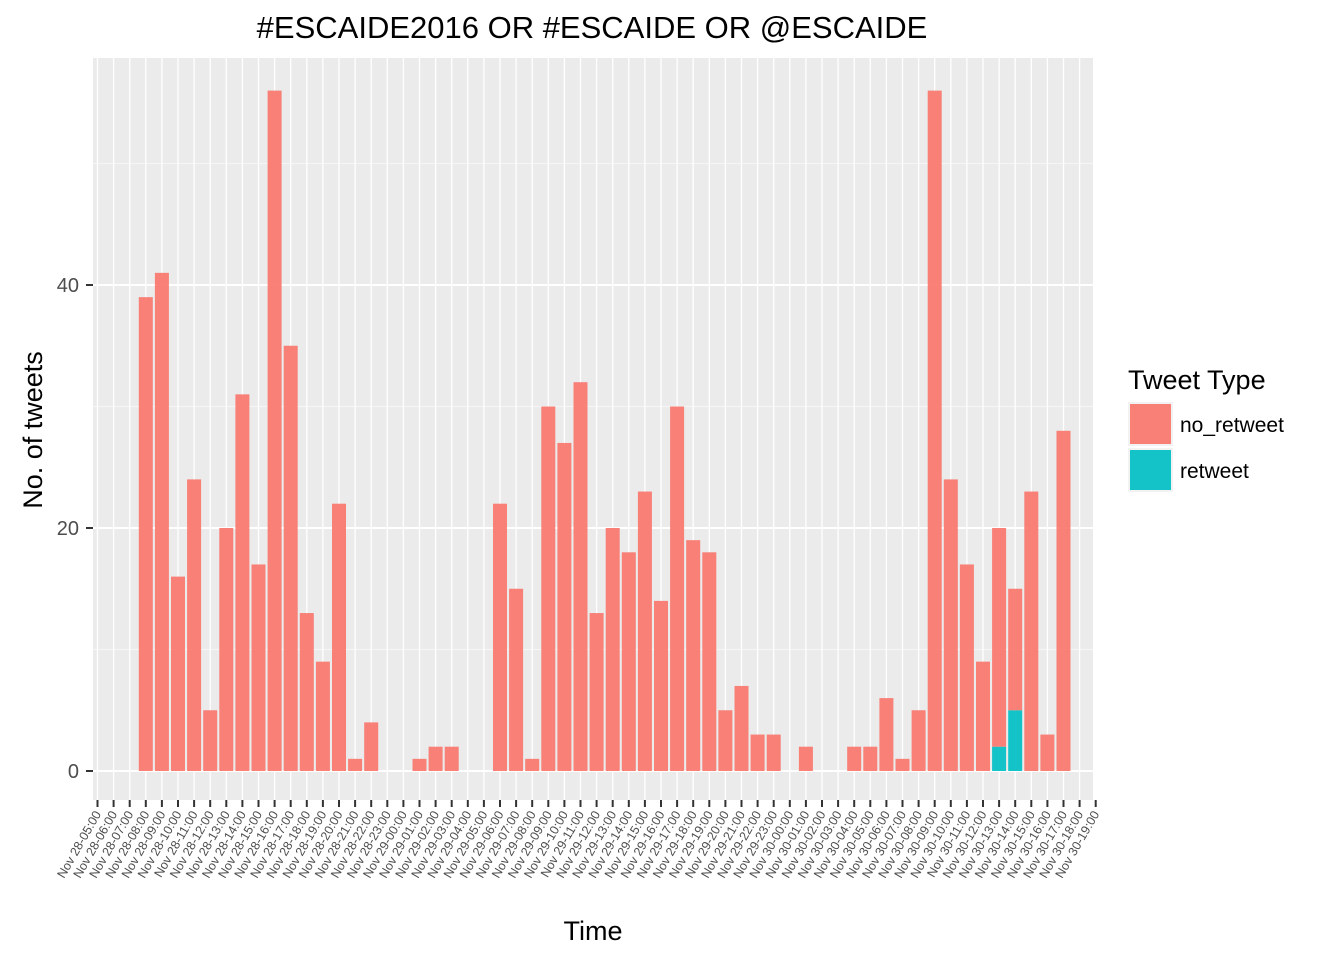  What do you see at coordinates (1232, 425) in the screenshot?
I see `legend-label-no_retweet: no_retweet` at bounding box center [1232, 425].